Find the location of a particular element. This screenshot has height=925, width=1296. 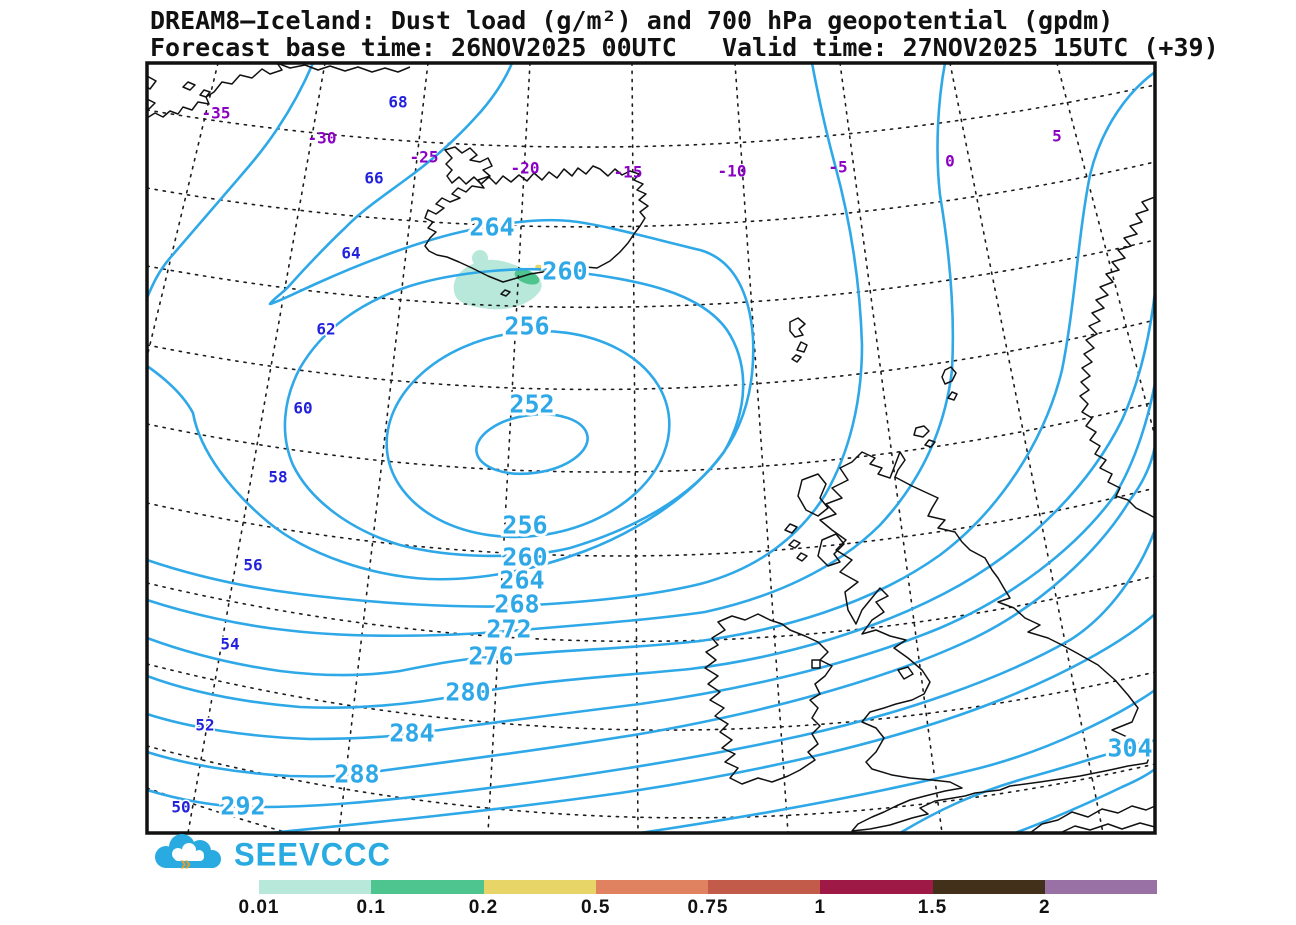

contour-label-268: 268 is located at coordinates (516, 604).